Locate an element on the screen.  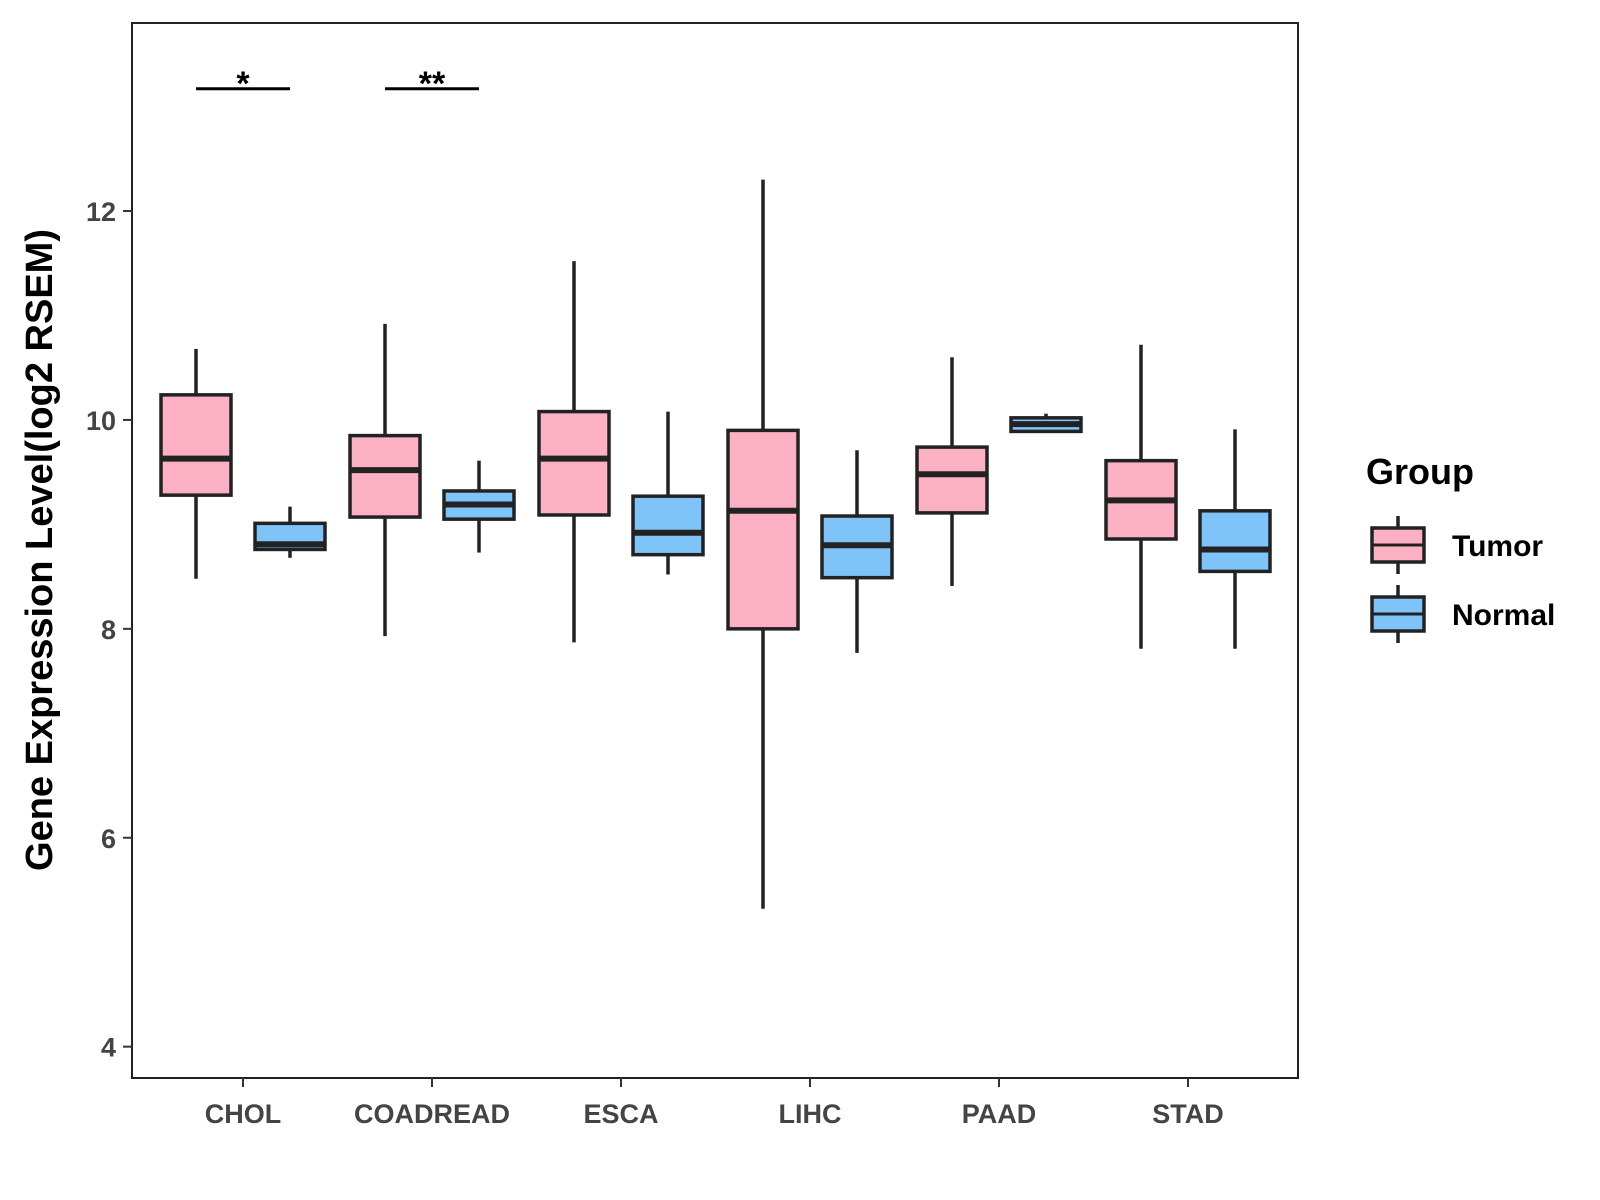
box-tumor-paad is located at coordinates (952, 472).